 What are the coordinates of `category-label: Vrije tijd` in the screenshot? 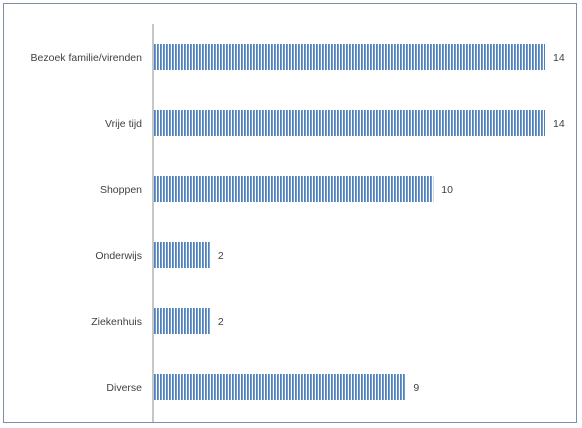 It's located at (123, 124).